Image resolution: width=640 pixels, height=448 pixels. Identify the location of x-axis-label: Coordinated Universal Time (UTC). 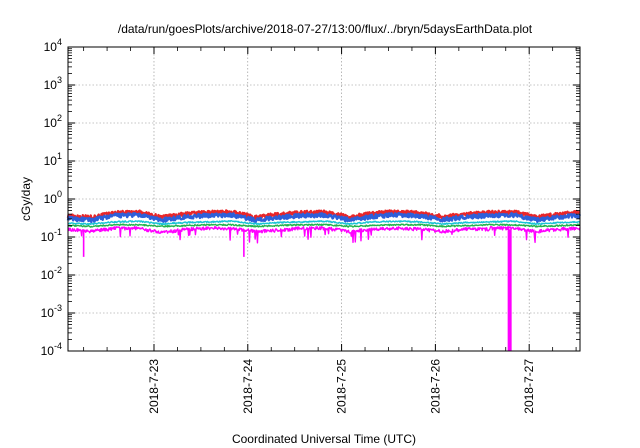
(324, 439).